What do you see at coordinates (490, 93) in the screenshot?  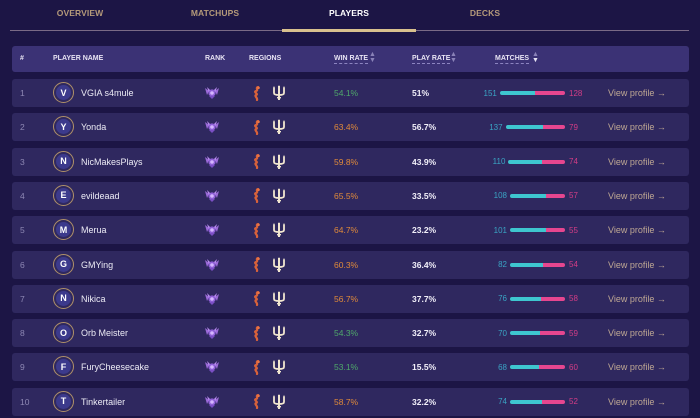 I see `match-wins: 151` at bounding box center [490, 93].